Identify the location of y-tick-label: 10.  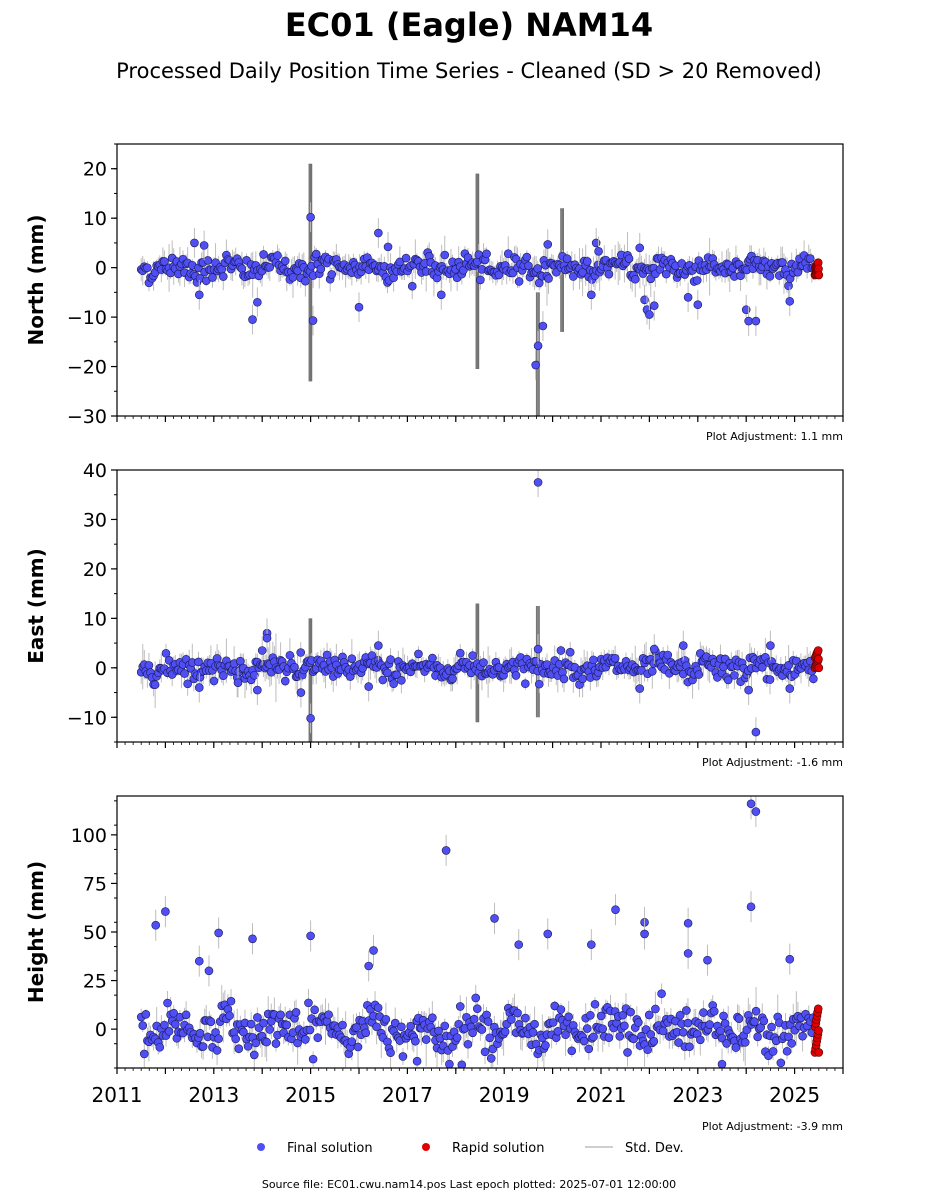
(95, 619).